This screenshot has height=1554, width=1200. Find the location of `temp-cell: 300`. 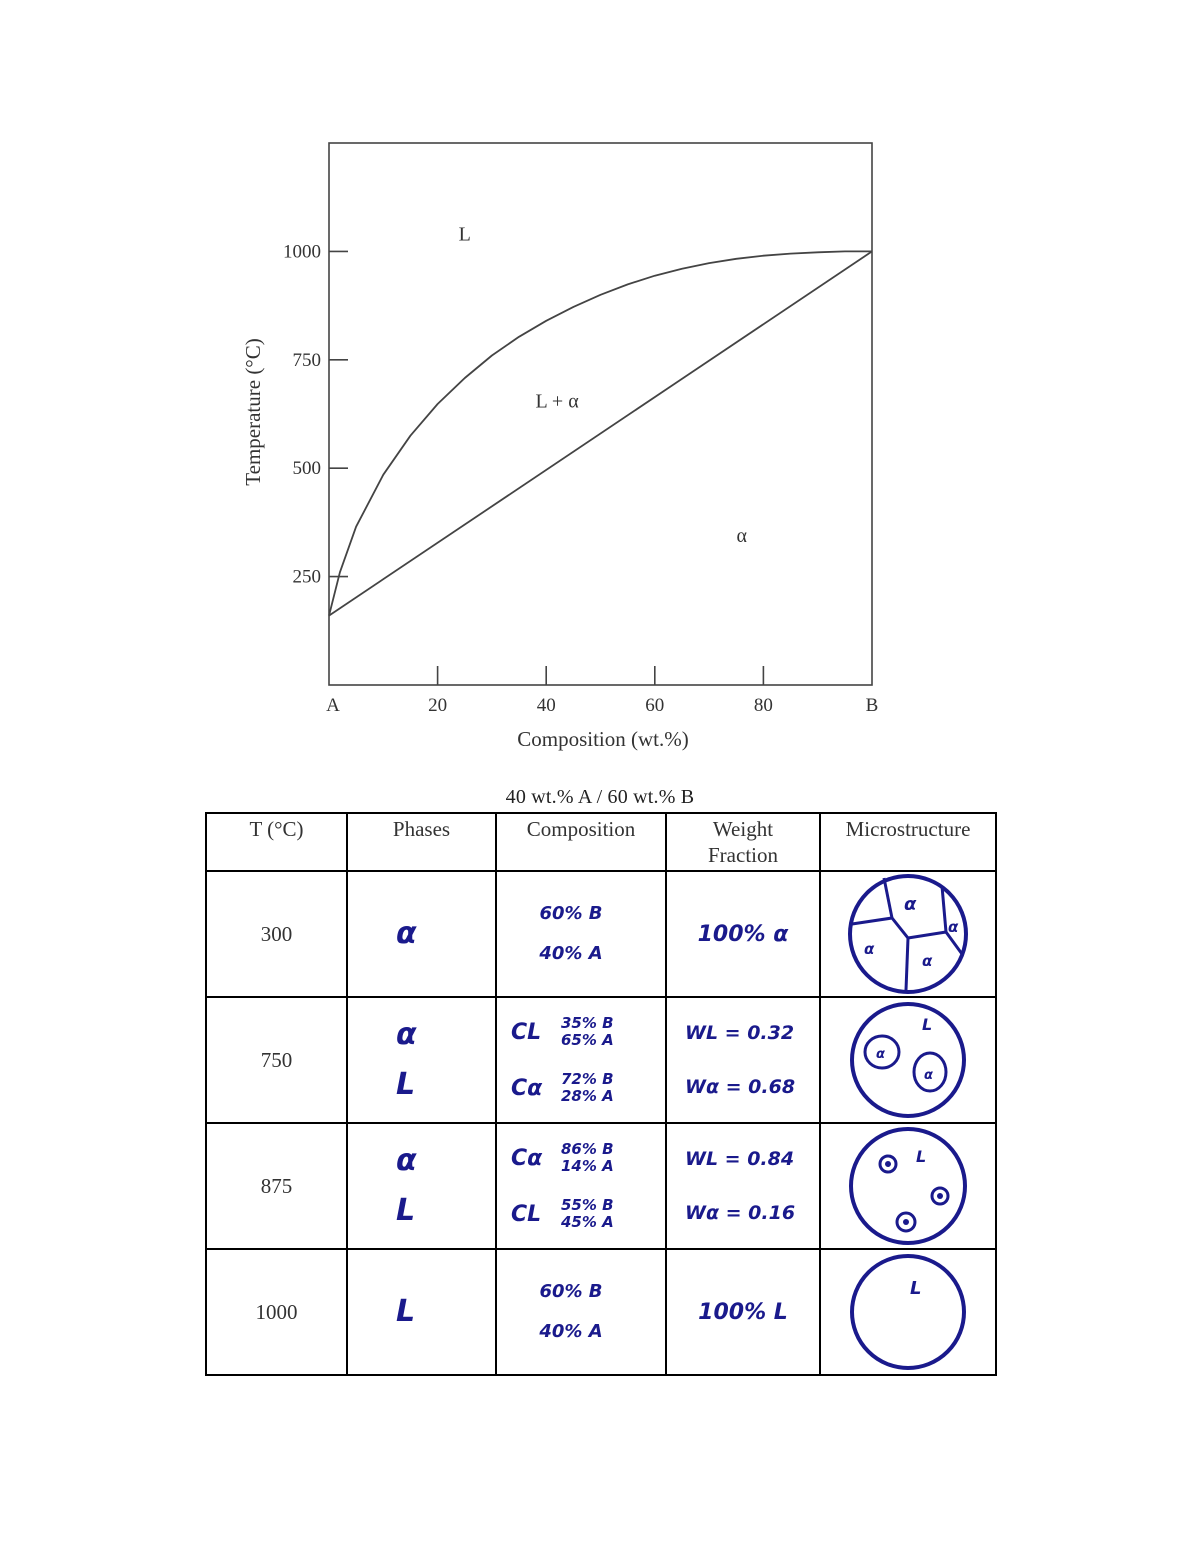

temp-cell: 300 is located at coordinates (276, 934).